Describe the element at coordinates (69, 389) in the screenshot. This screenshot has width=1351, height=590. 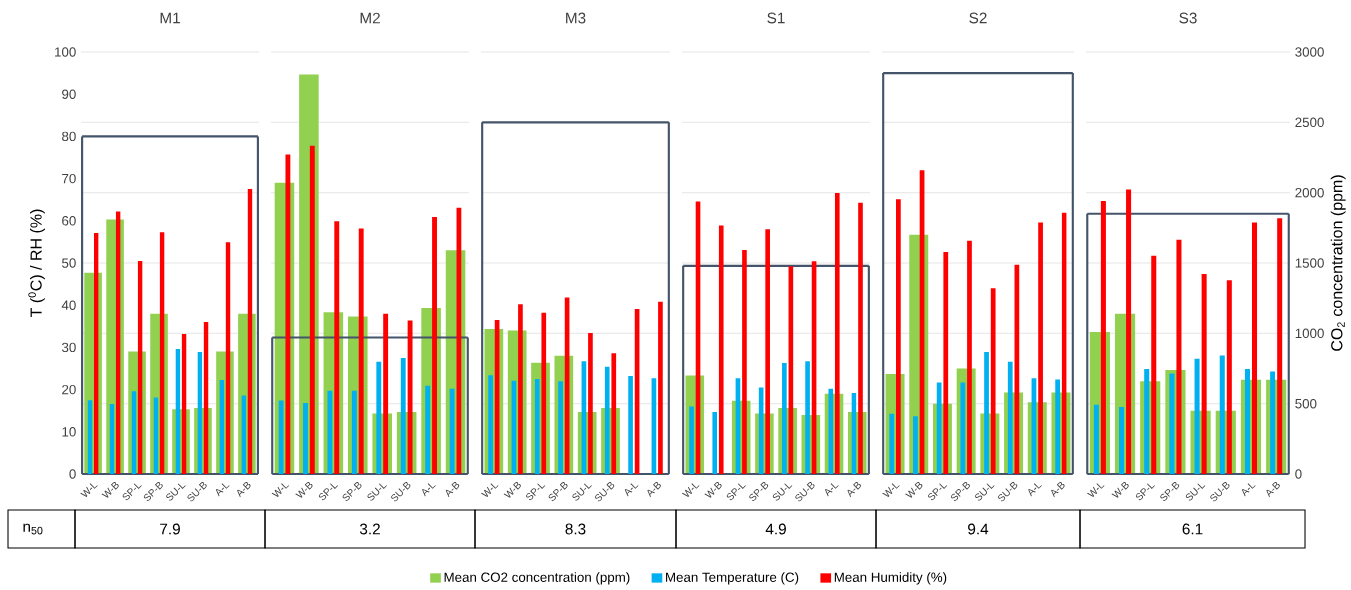
I see `y-tick-label: 20` at that location.